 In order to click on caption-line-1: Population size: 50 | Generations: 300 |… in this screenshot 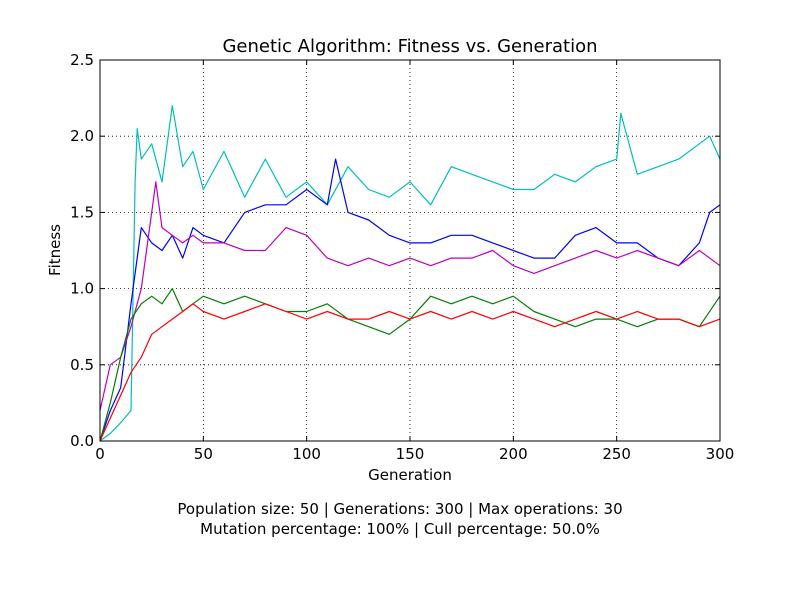, I will do `click(400, 509)`.